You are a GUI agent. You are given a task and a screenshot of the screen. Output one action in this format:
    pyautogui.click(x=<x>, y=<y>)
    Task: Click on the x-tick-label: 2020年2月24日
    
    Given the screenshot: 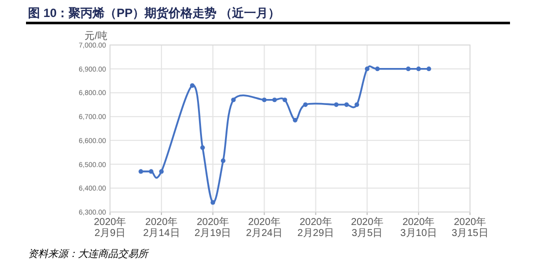 What is the action you would take?
    pyautogui.click(x=264, y=227)
    